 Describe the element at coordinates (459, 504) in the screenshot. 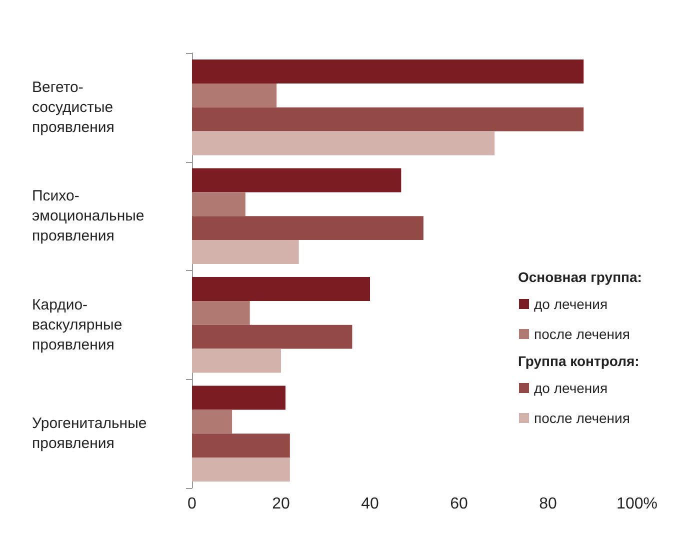

I see `x-tick-label: 60` at that location.